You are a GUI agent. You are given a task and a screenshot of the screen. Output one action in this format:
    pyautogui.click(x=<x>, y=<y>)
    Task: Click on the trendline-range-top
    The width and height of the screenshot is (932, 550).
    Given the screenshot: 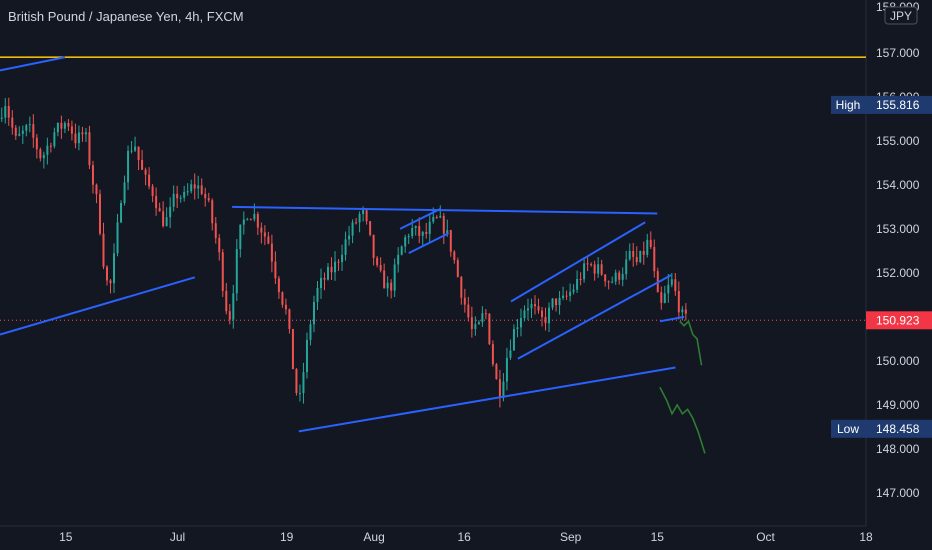 What is the action you would take?
    pyautogui.click(x=445, y=210)
    